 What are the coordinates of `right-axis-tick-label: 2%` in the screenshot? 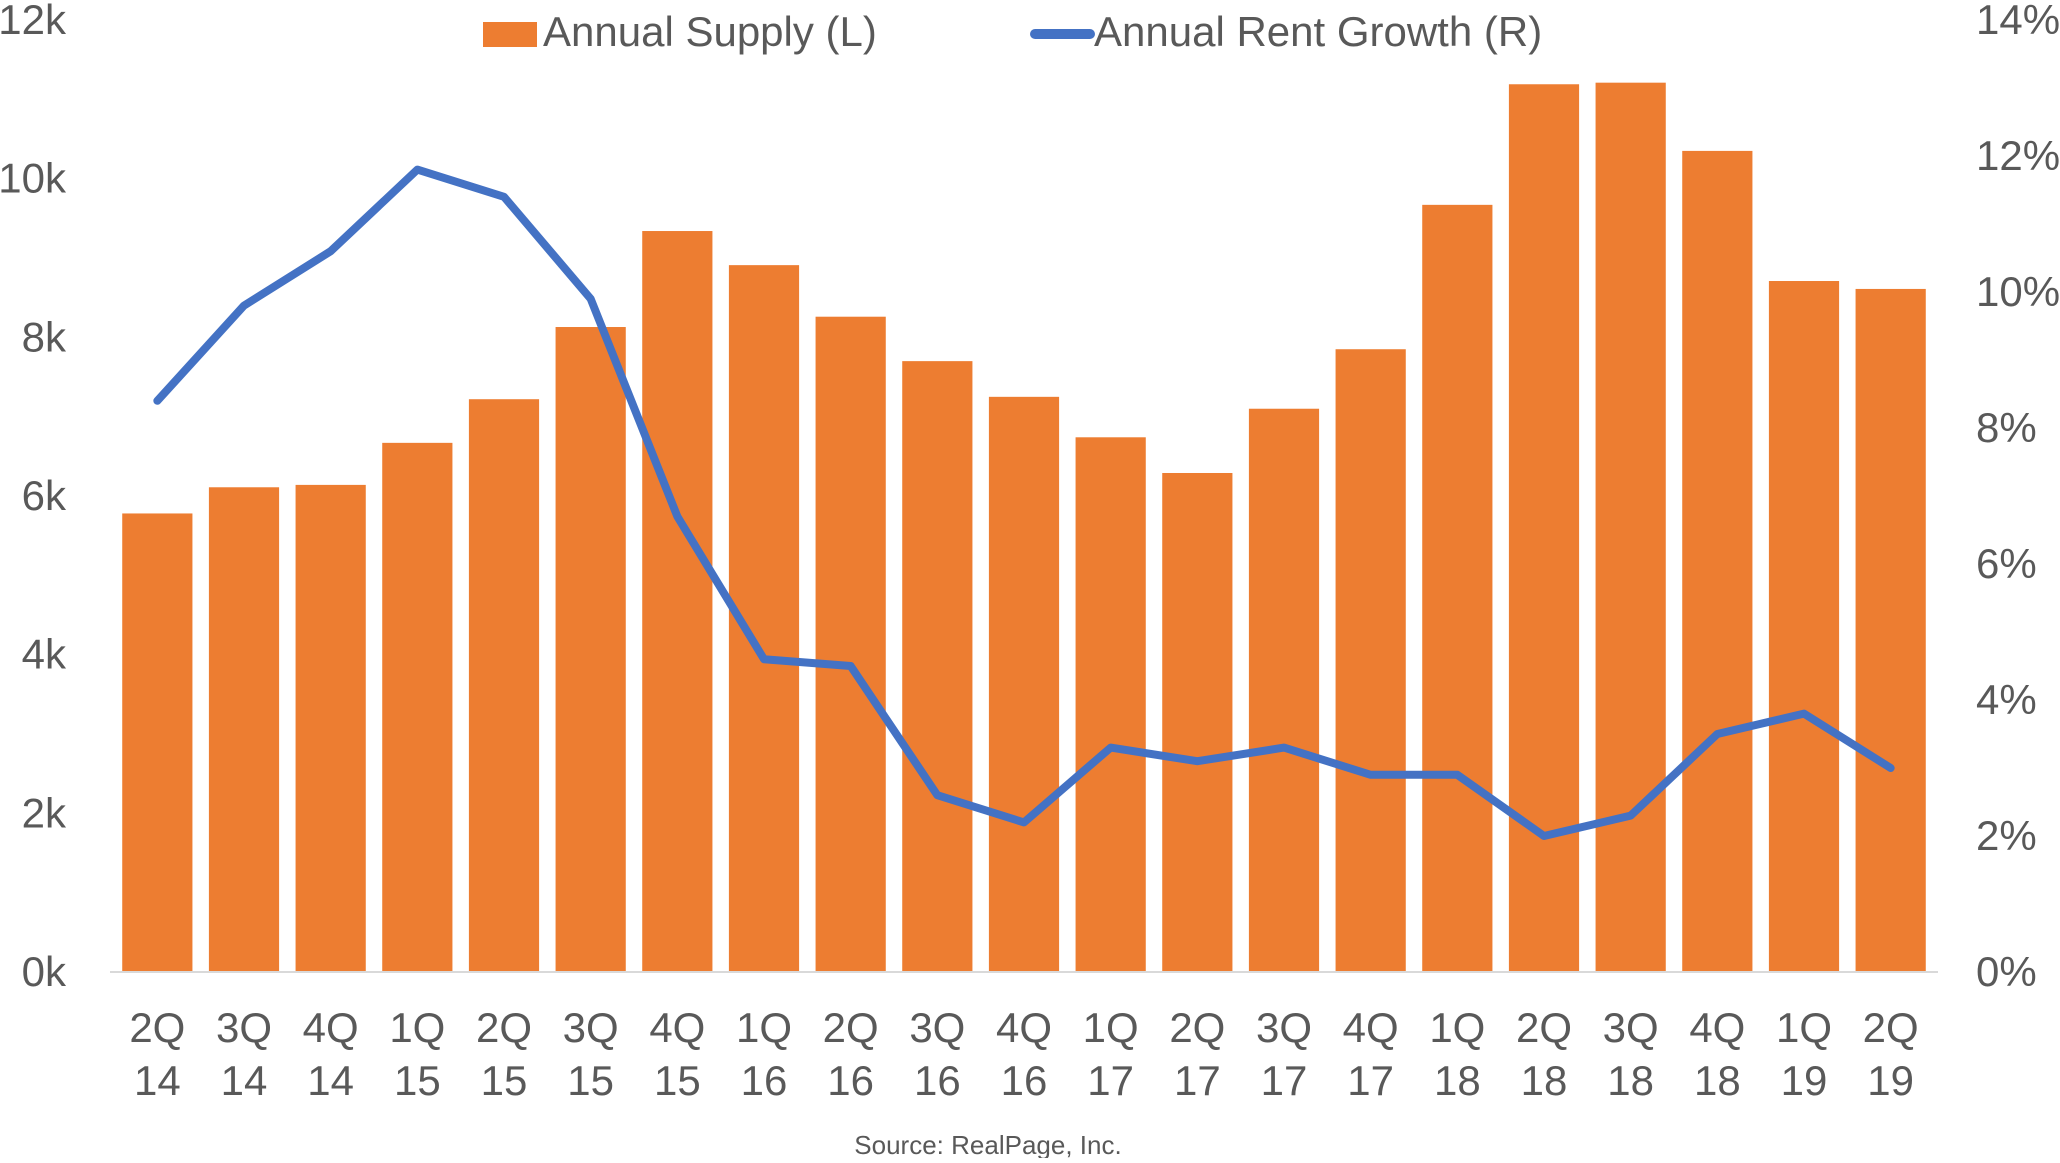 It's located at (2006, 835).